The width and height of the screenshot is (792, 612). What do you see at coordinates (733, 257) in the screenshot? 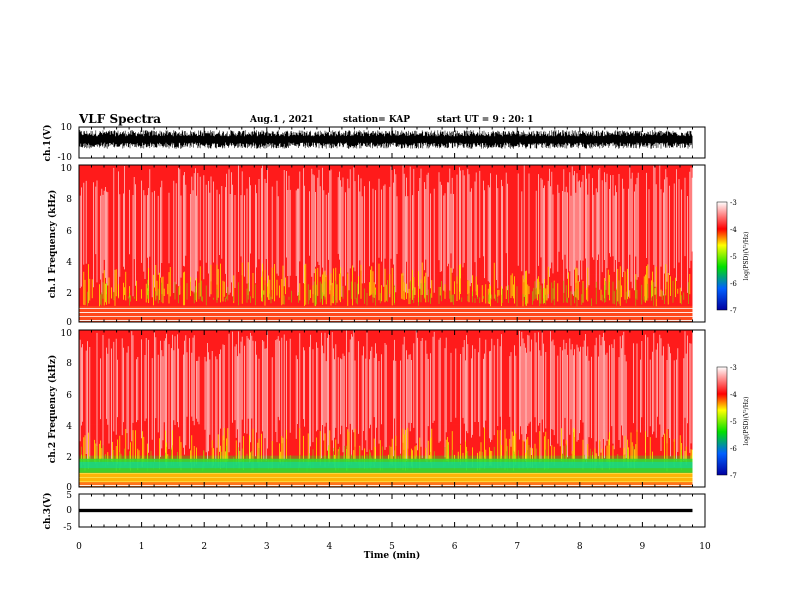
I see `ch1-cbar-tick-5: -5` at bounding box center [733, 257].